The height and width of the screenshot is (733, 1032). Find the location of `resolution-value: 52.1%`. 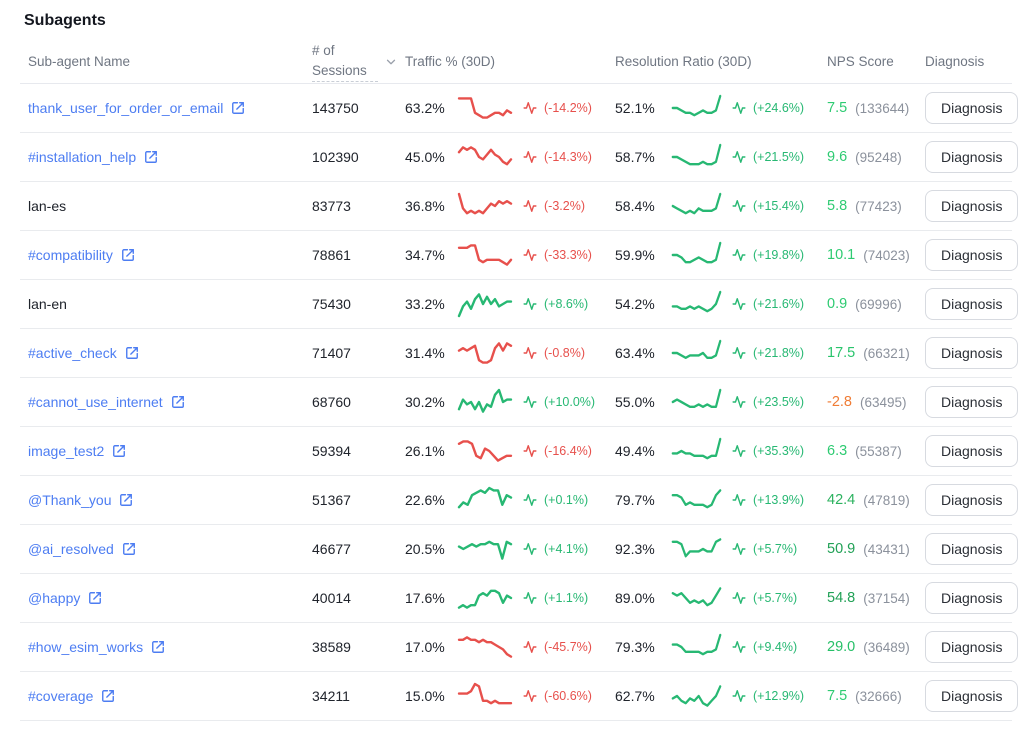

resolution-value: 52.1% is located at coordinates (635, 108).